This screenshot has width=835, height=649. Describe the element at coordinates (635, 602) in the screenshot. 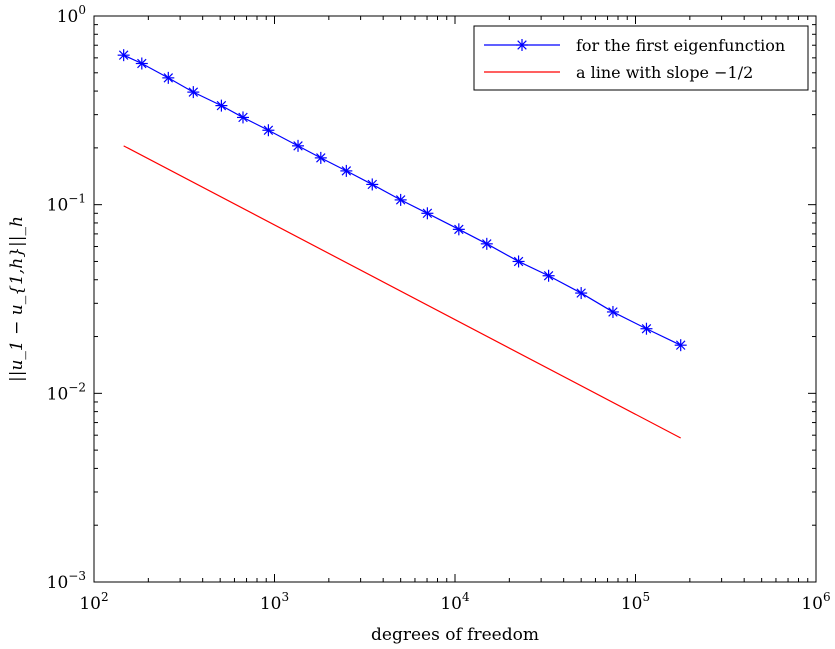

I see `x-tick-label: 10⁵` at that location.